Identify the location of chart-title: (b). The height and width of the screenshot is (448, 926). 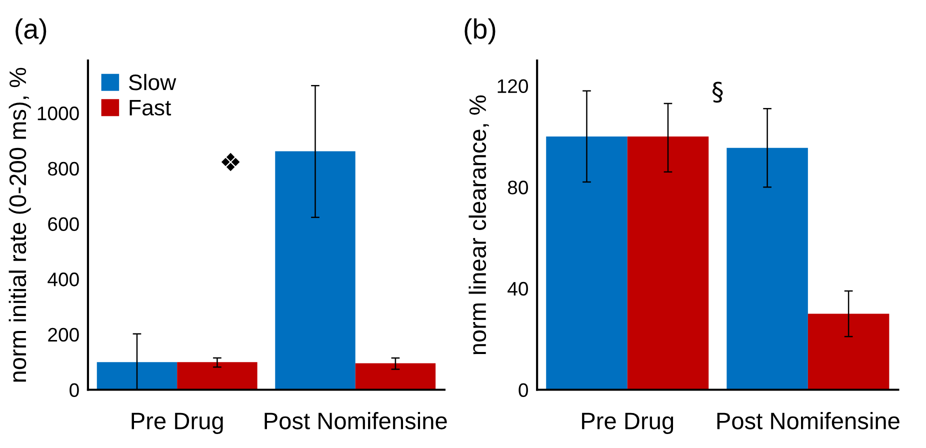
(480, 31).